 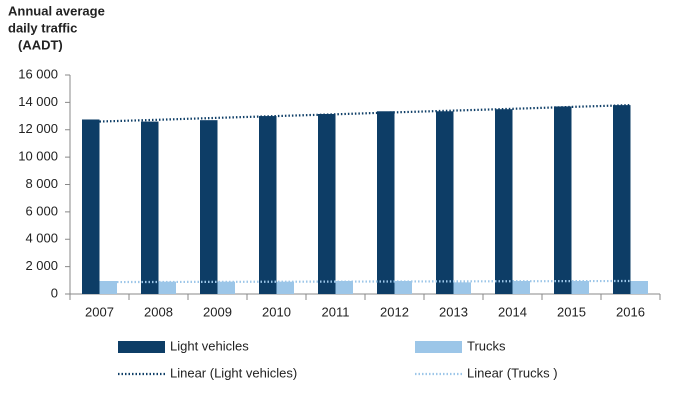 What do you see at coordinates (38, 156) in the screenshot?
I see `y-tick-label: 10 000` at bounding box center [38, 156].